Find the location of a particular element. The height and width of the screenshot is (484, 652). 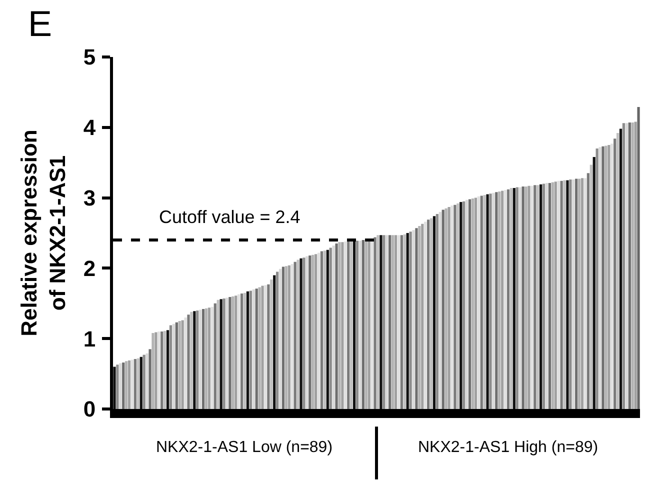

ref-line-label: Cutoff value = 2.4 is located at coordinates (229, 217).